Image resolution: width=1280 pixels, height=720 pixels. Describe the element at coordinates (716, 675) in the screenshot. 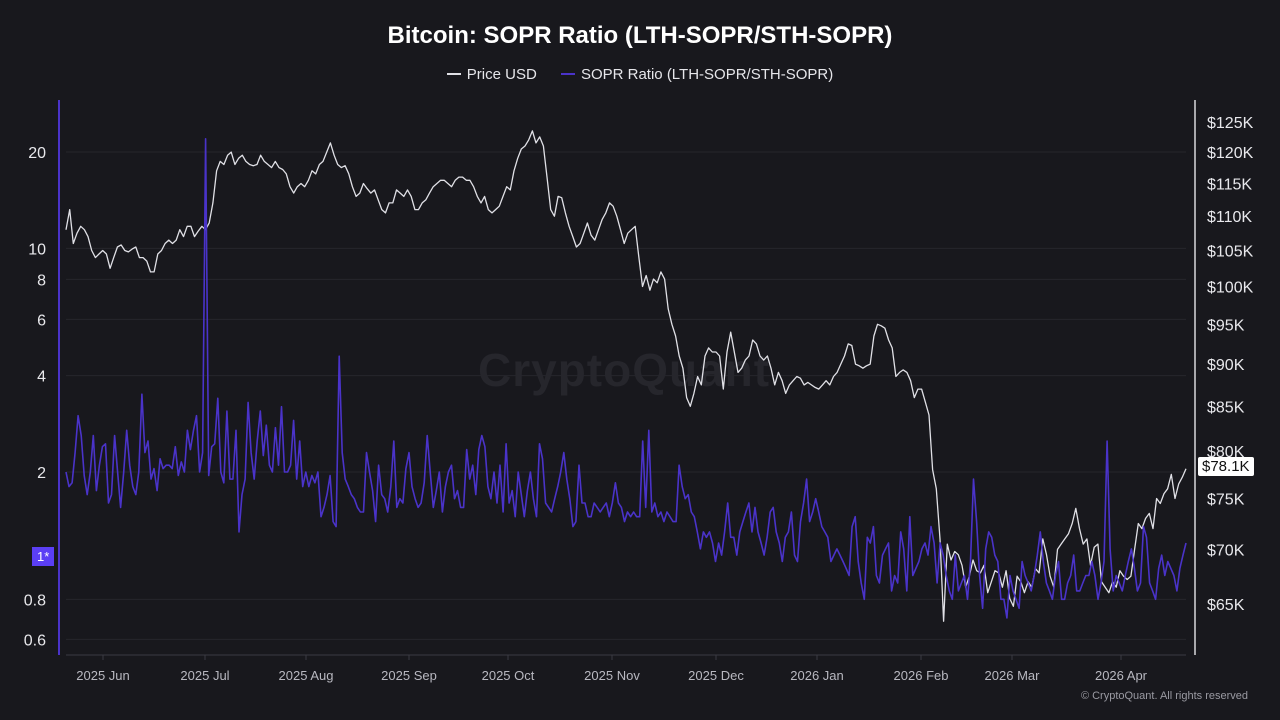

I see `x-tick-label: 2025 Dec` at that location.